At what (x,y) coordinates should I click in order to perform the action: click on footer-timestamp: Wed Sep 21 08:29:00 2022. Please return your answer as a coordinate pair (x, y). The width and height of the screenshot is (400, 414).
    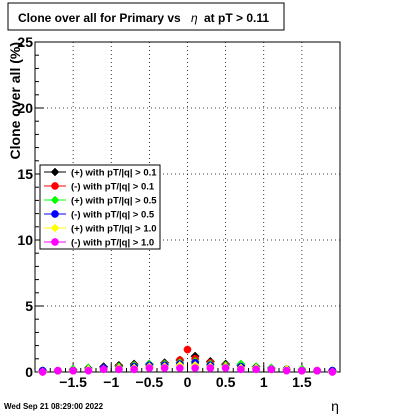
    Looking at the image, I should click on (54, 406).